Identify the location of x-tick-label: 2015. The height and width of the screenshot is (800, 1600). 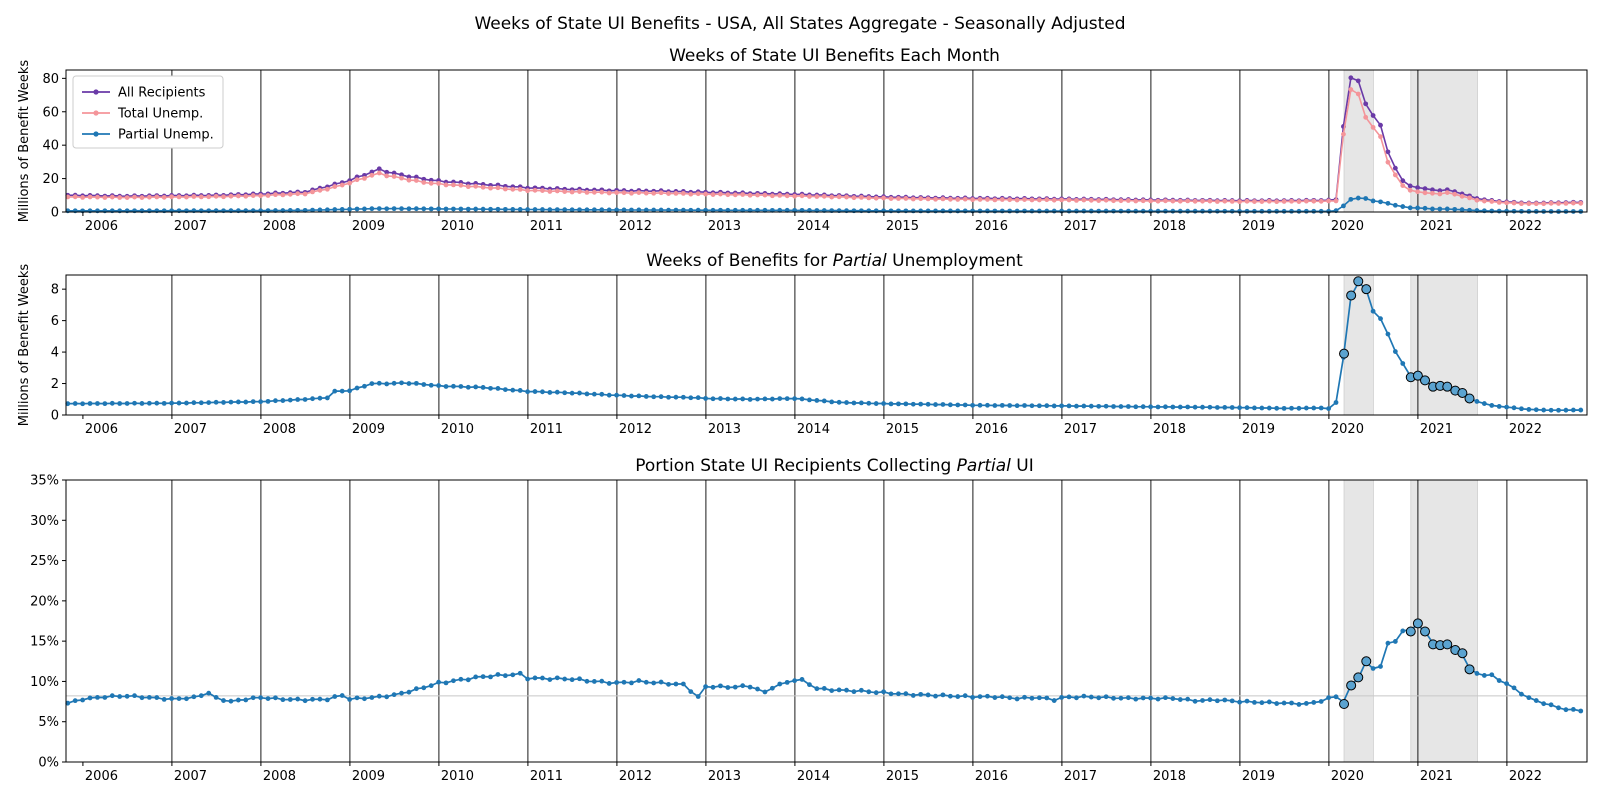
(902, 776).